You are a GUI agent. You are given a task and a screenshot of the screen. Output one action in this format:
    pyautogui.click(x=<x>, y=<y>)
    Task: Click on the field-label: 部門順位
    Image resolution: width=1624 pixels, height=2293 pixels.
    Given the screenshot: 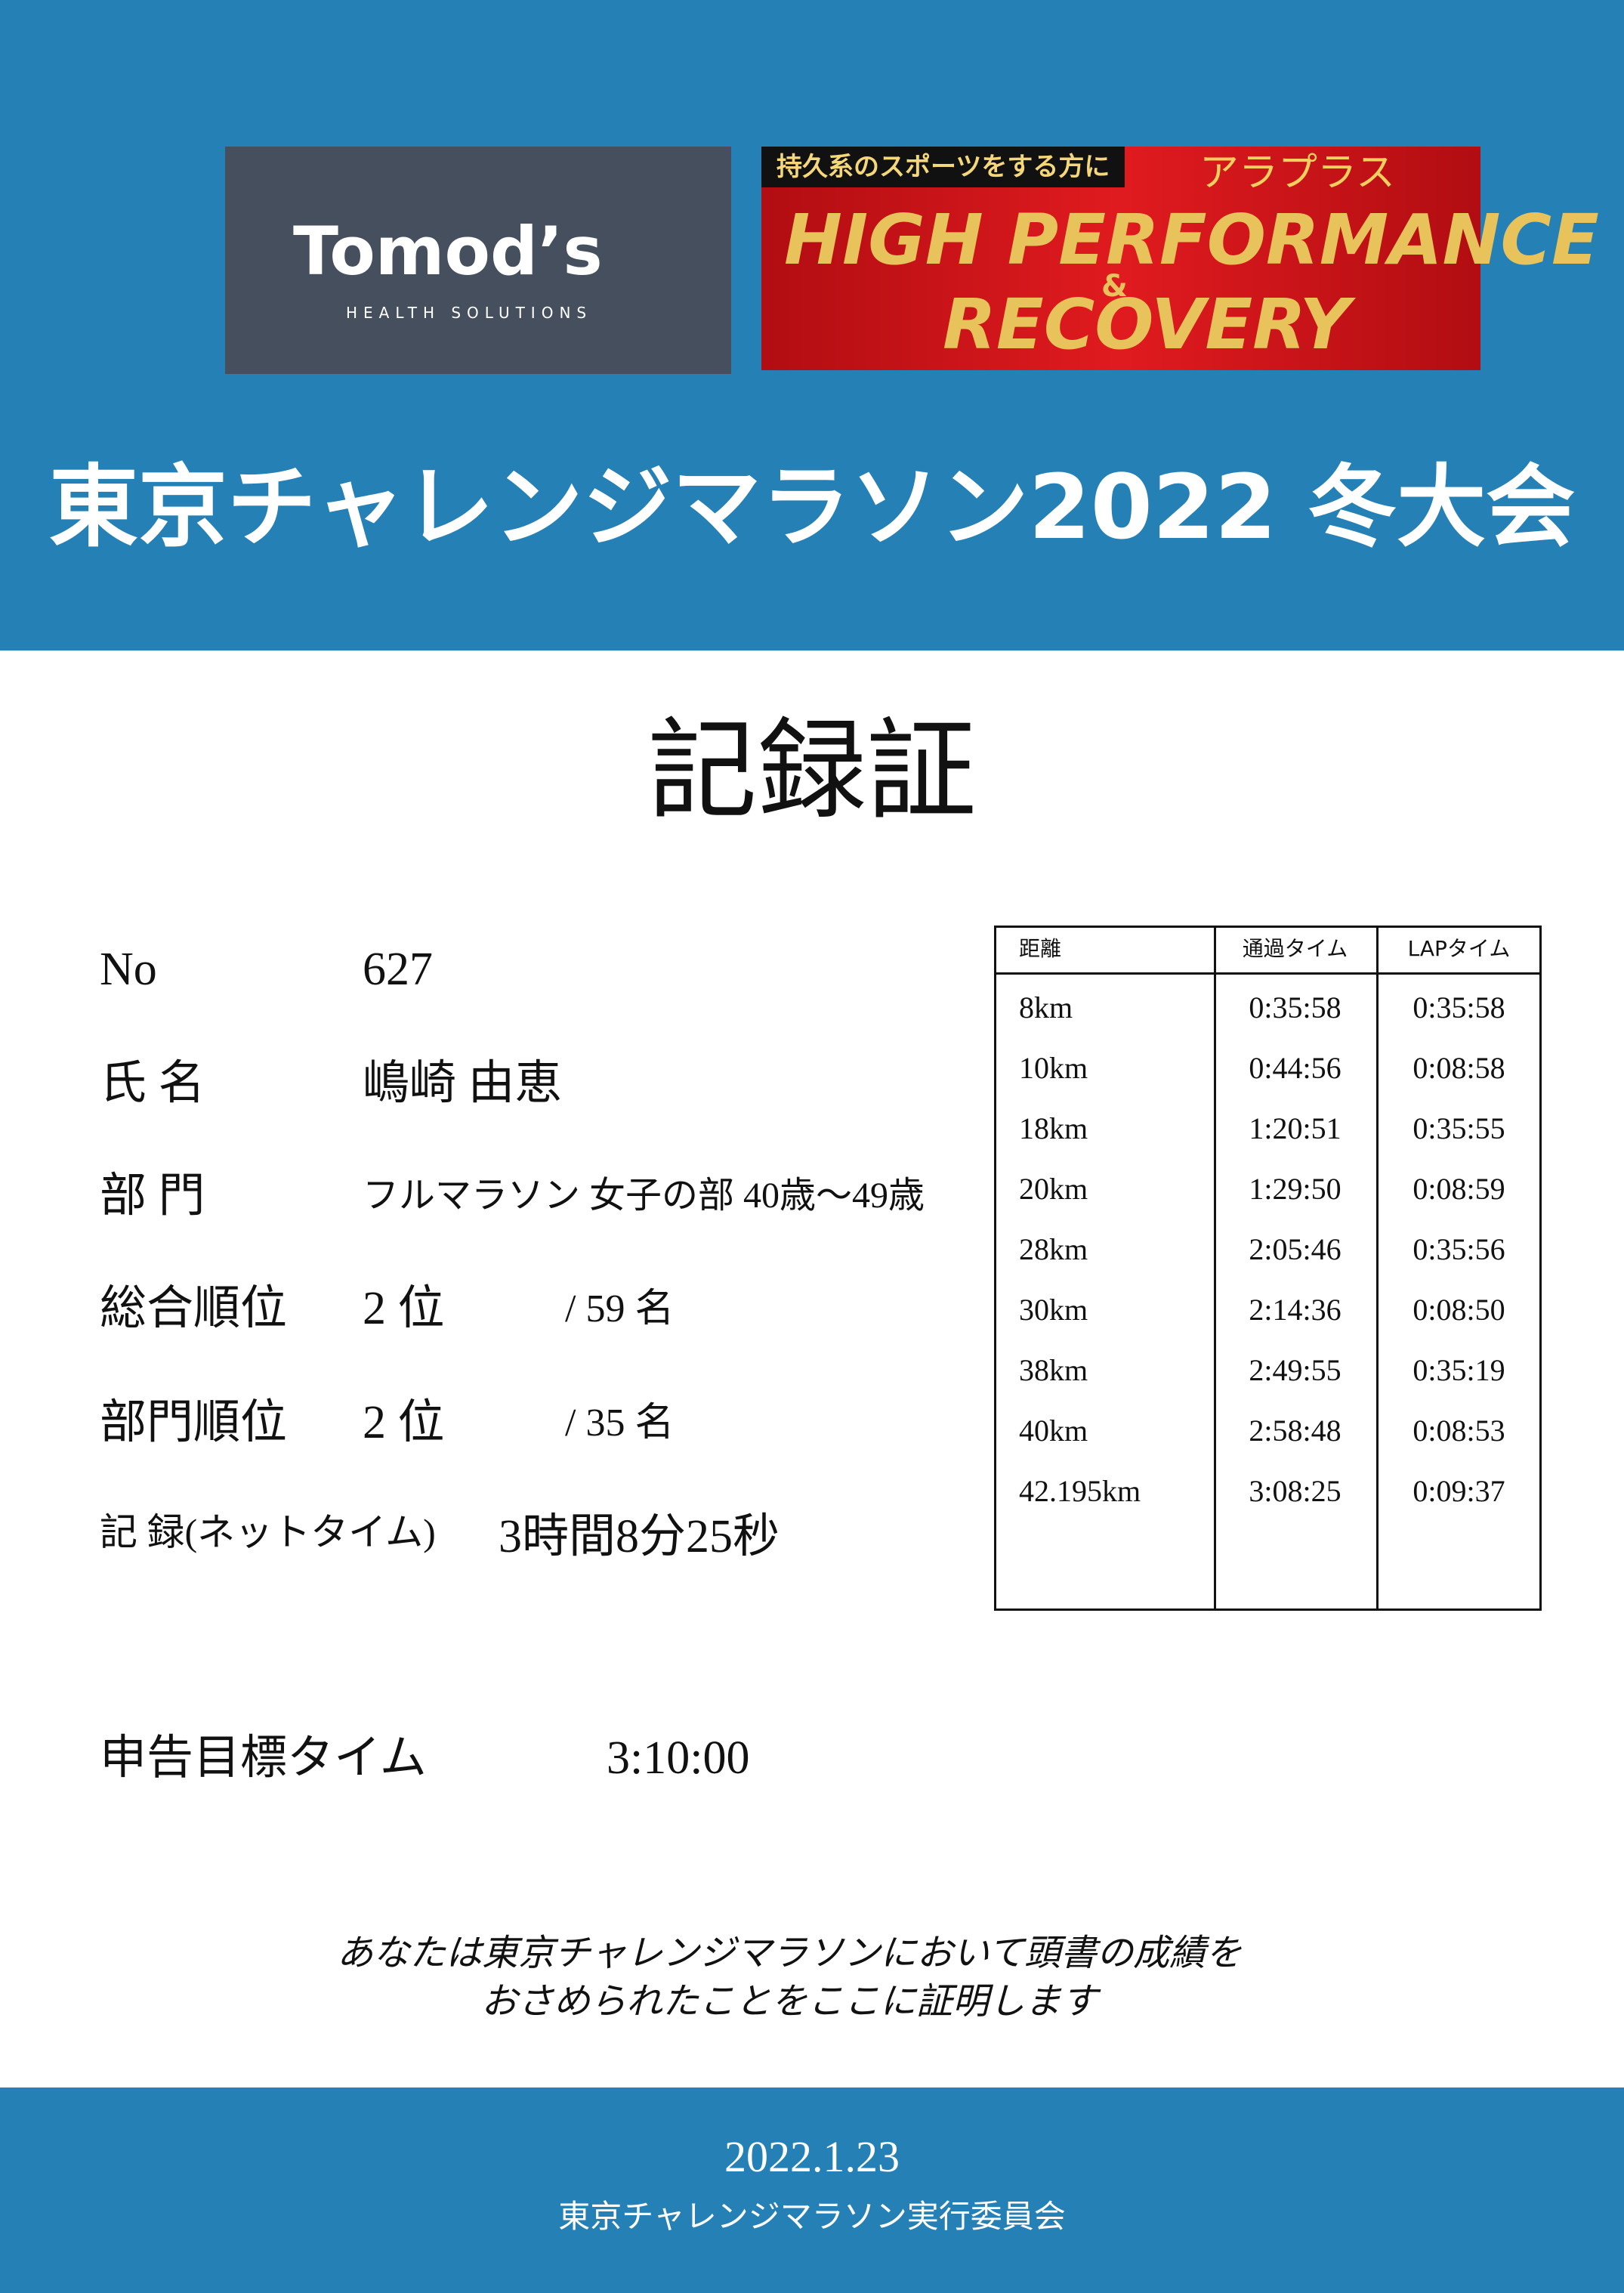 What is the action you would take?
    pyautogui.click(x=194, y=1422)
    